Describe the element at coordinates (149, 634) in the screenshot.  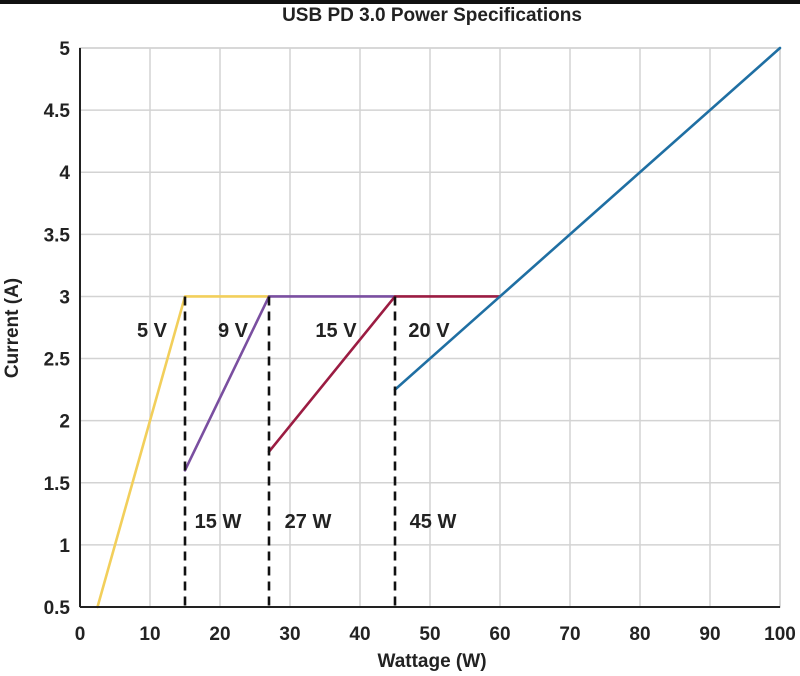
I see `x-tick-label: 10` at that location.